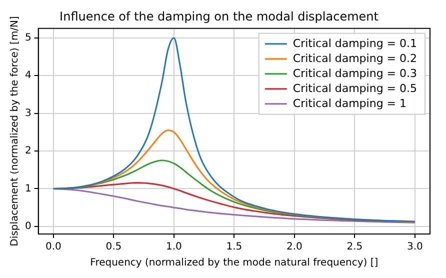  Describe the element at coordinates (234, 247) in the screenshot. I see `x-tick-label: 1.5` at that location.